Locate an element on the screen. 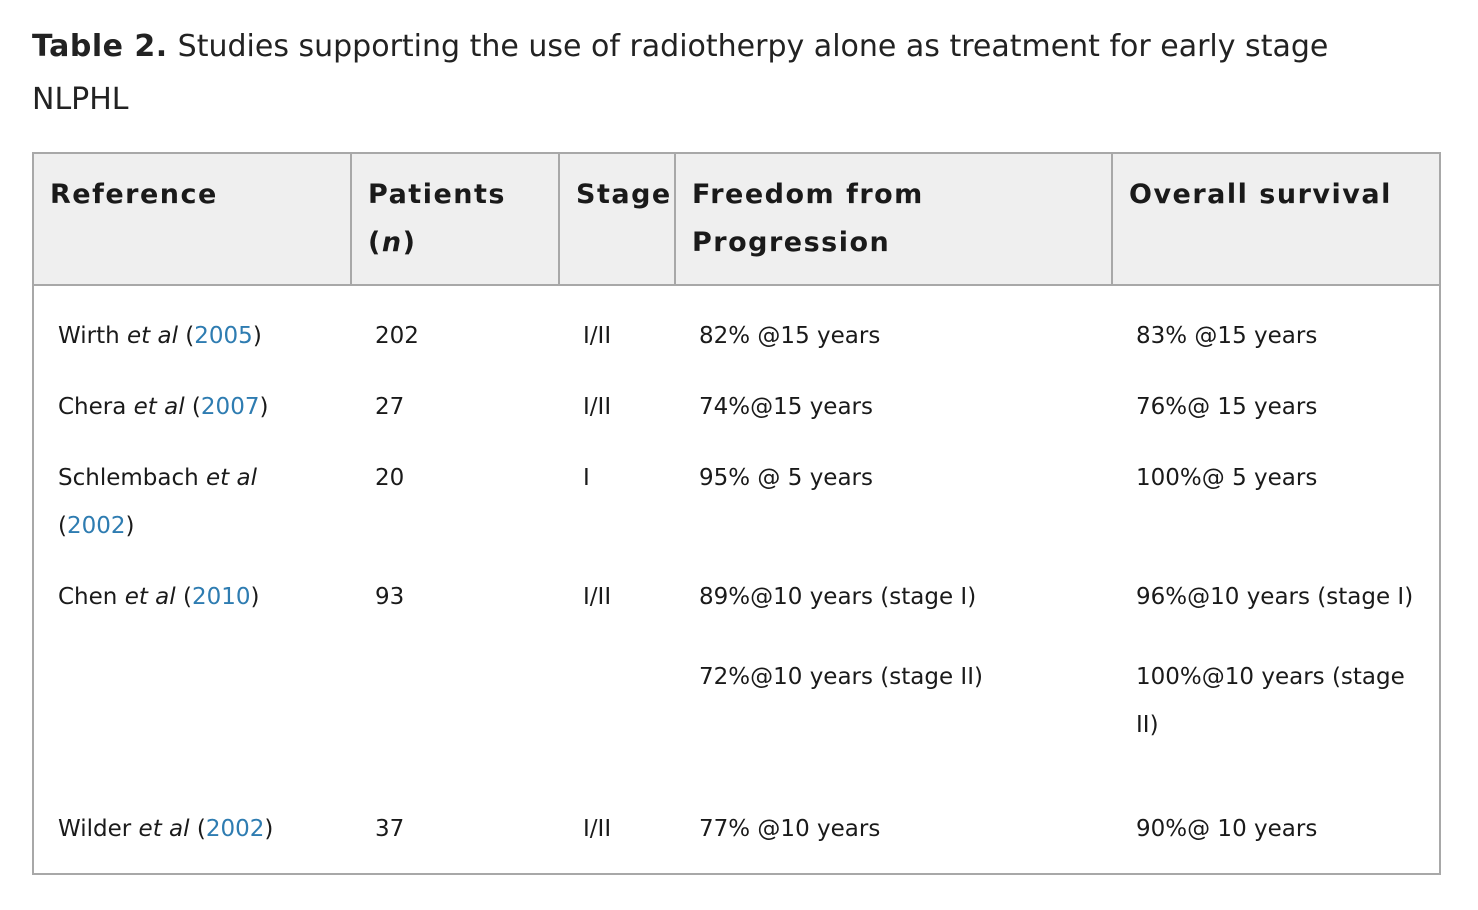  author: Schlembach is located at coordinates (132, 478).